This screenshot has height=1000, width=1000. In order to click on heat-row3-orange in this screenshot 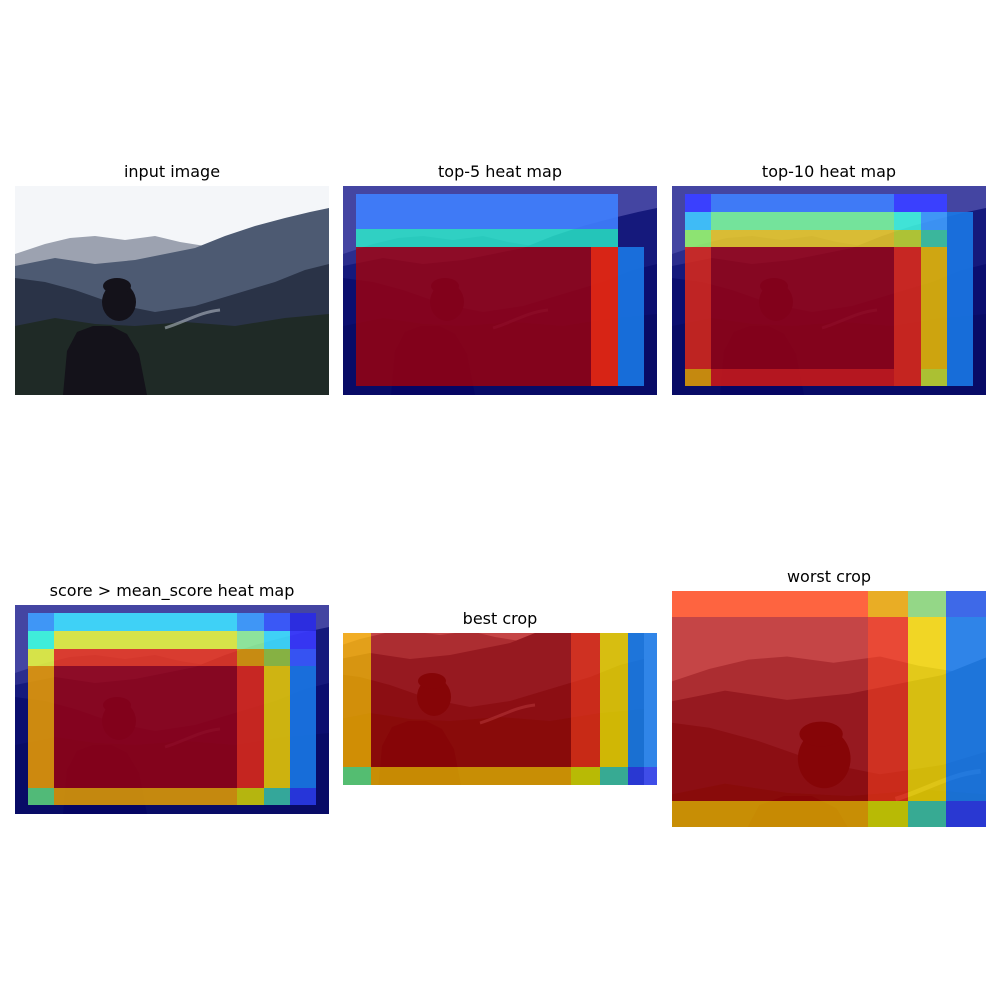, I will do `click(250, 657)`.